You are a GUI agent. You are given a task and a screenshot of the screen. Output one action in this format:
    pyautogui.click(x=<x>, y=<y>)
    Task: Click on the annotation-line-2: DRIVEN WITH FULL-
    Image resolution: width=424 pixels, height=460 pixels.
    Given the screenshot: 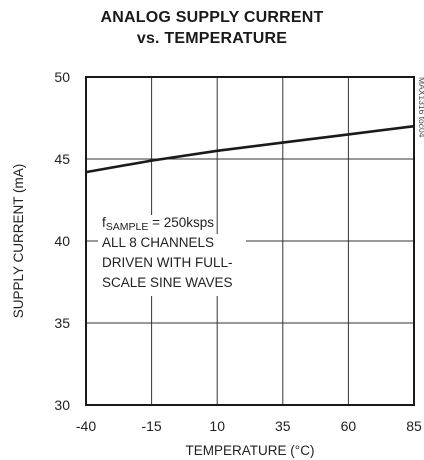 What is the action you would take?
    pyautogui.click(x=167, y=262)
    